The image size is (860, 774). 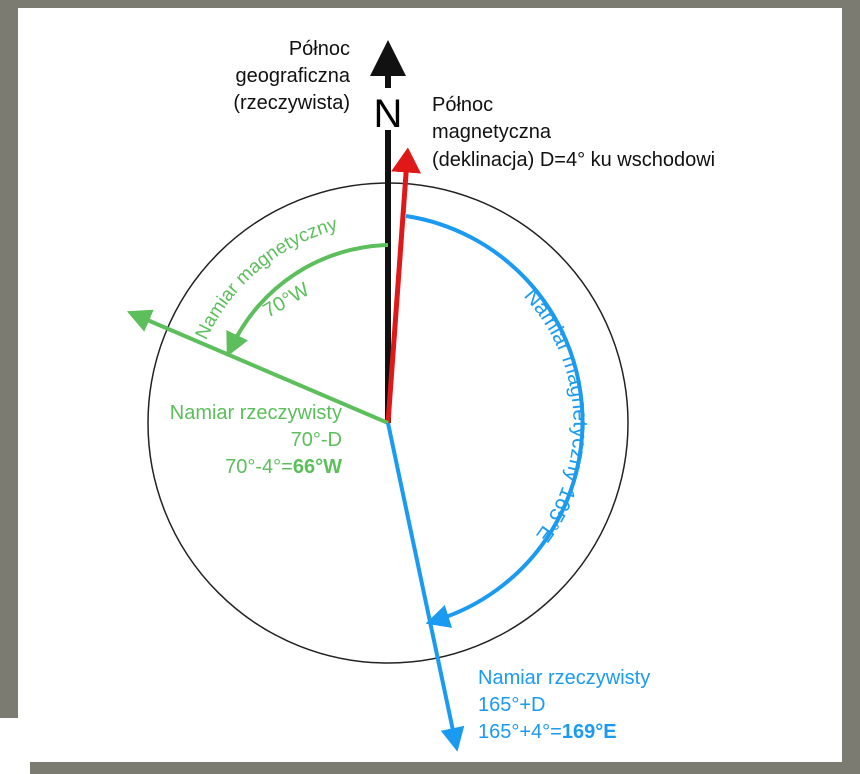 What do you see at coordinates (15, 746) in the screenshot?
I see `panel-corner` at bounding box center [15, 746].